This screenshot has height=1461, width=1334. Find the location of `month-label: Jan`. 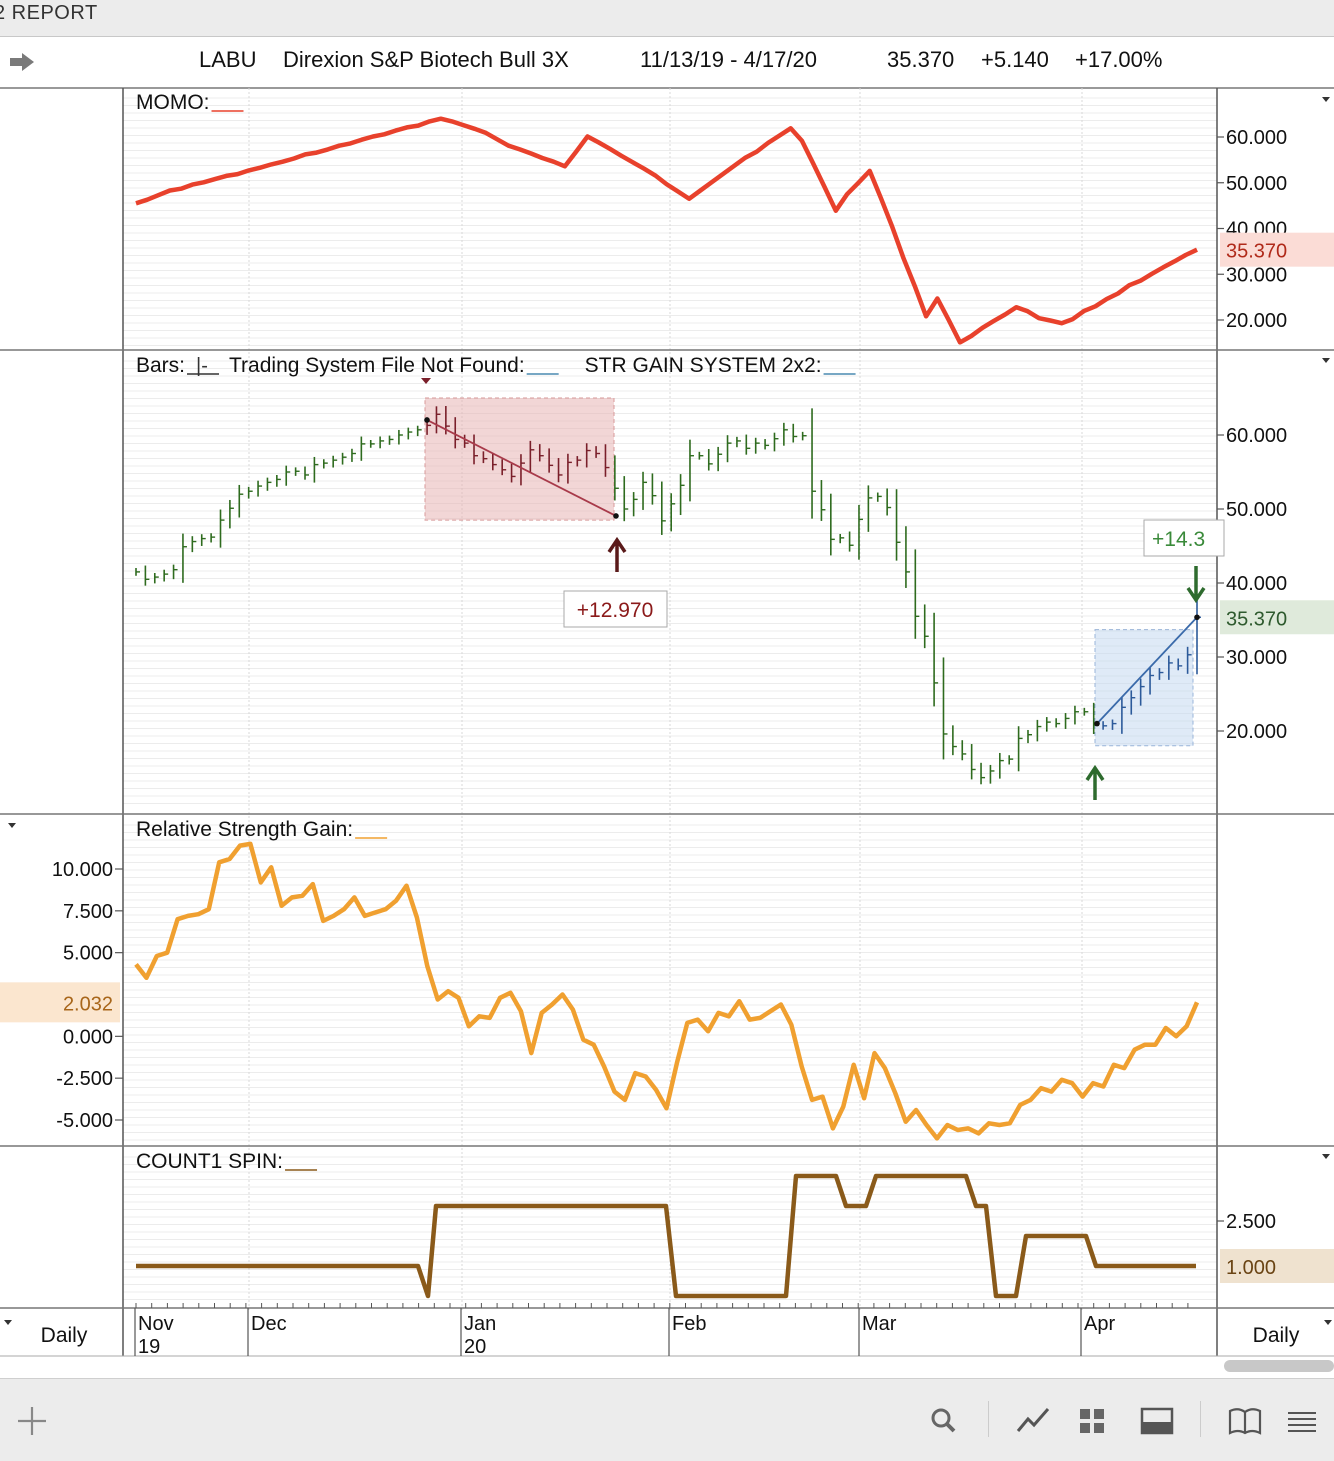

month-label: Jan is located at coordinates (480, 1324).